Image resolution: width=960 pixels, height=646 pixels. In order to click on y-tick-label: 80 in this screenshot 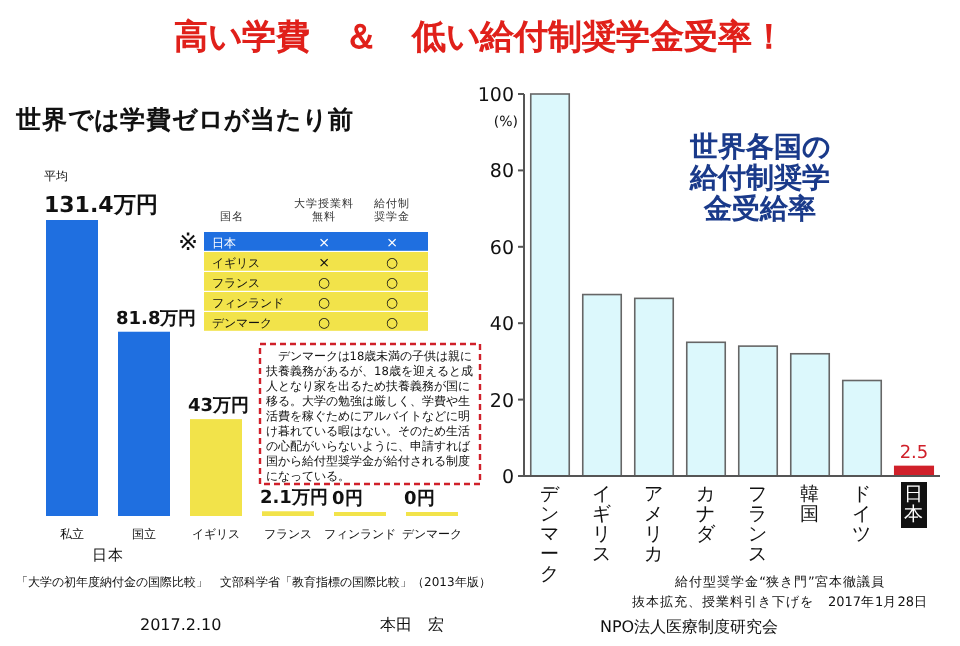, I will do `click(501, 172)`.